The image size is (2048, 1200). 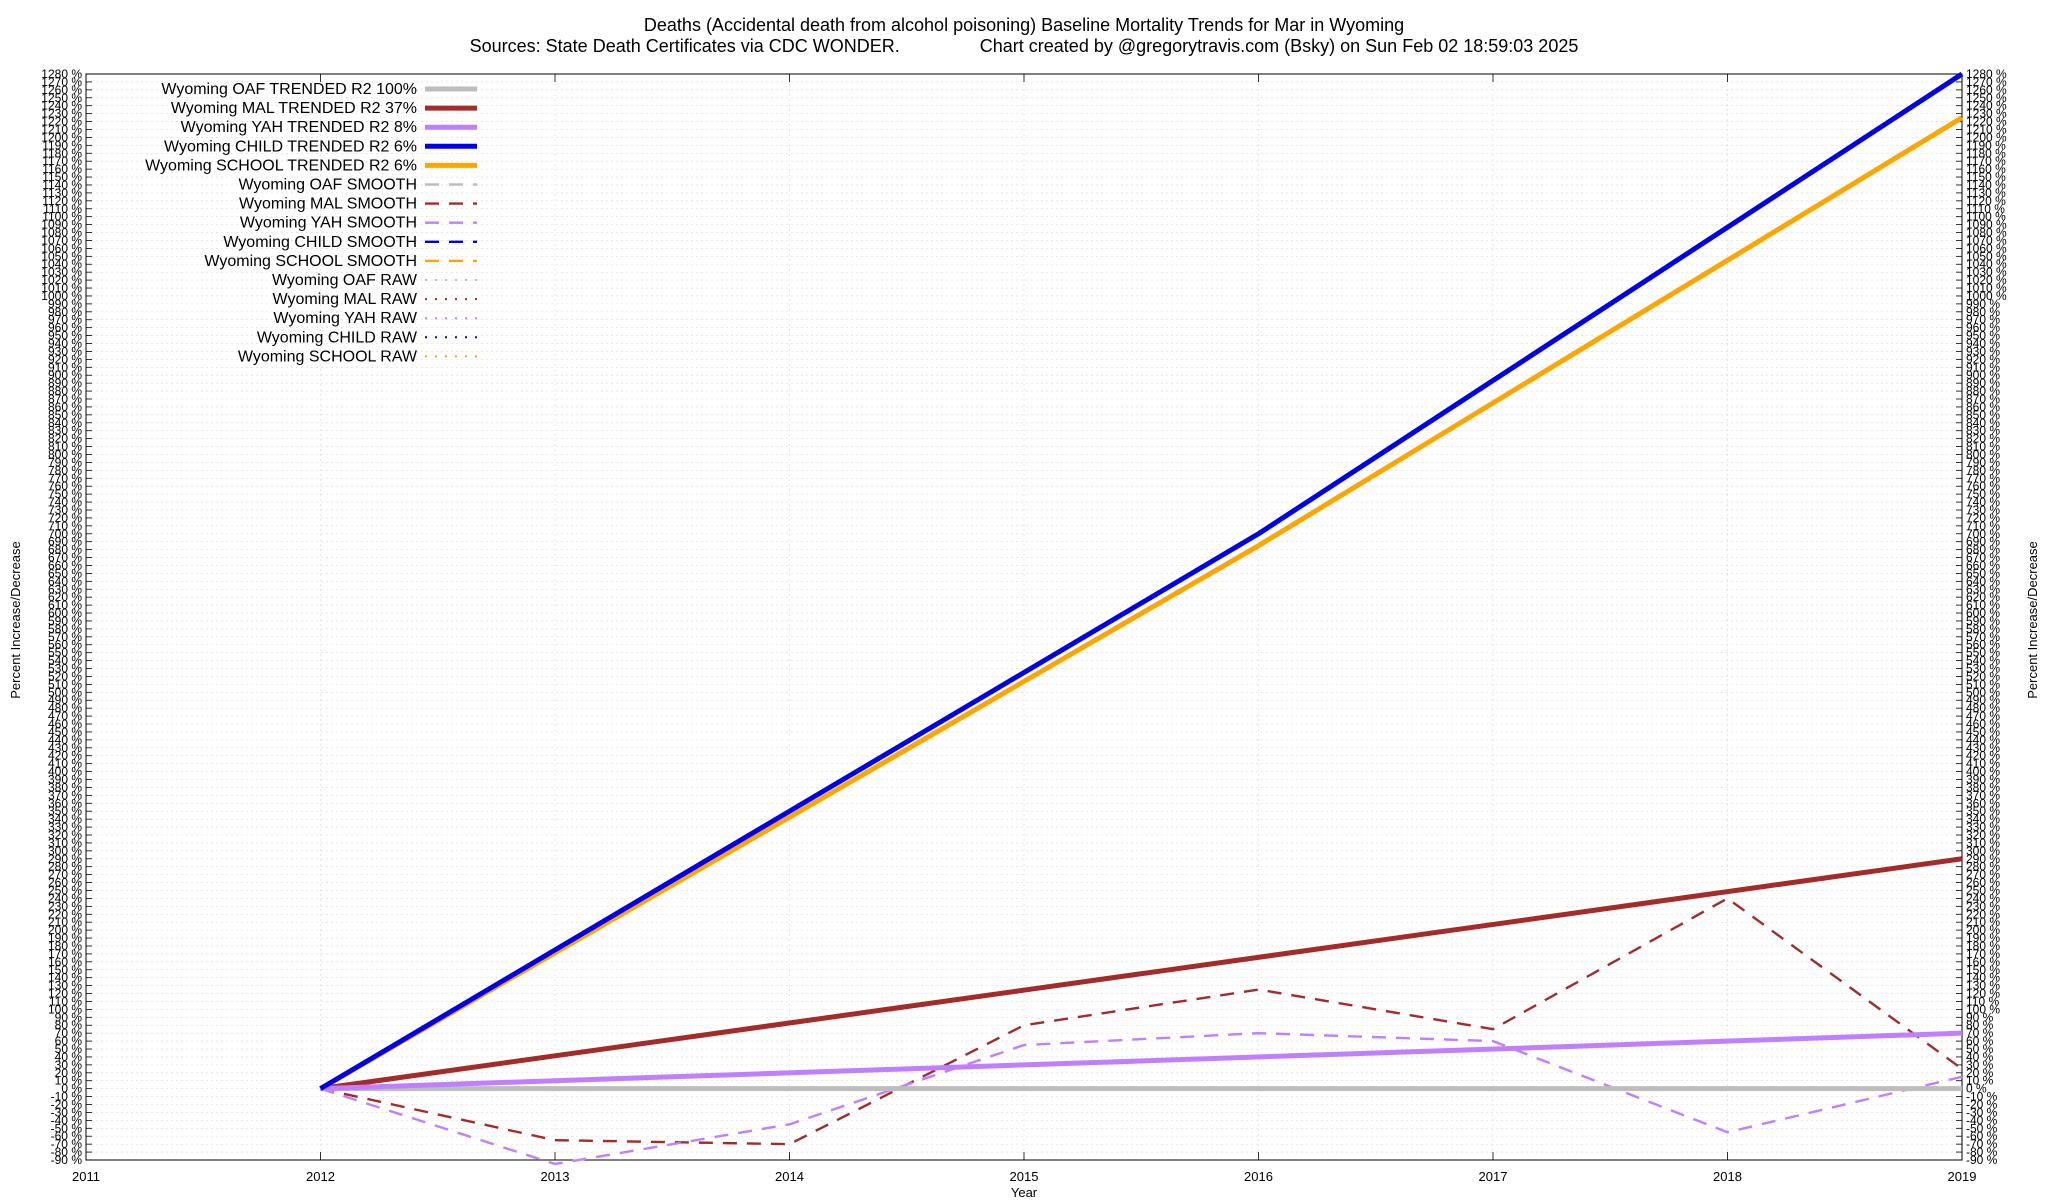 I want to click on y-tick-label-right: 420 %, so click(x=1983, y=756).